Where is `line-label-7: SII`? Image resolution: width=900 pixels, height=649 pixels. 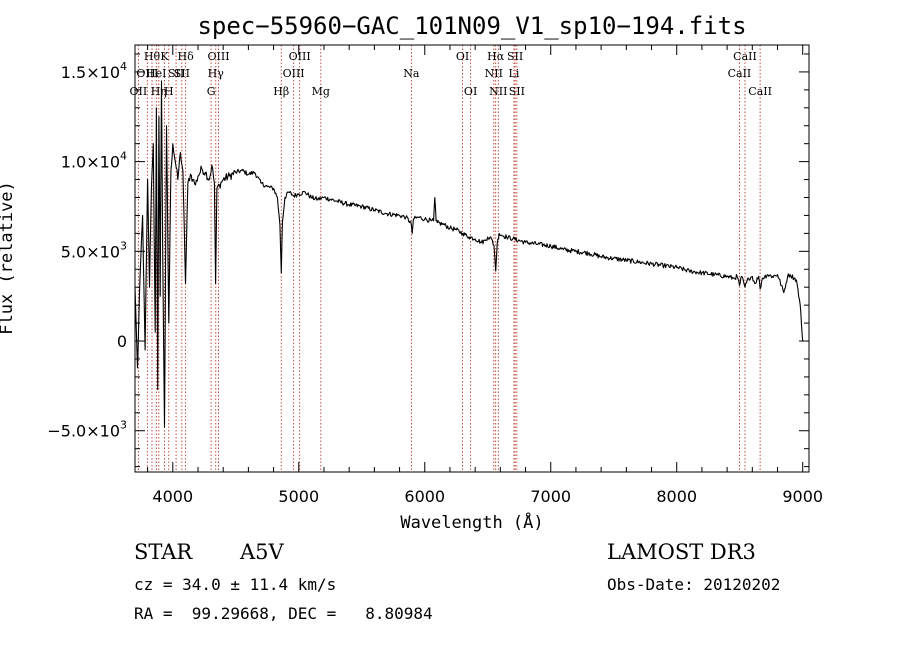 line-label-7: SII is located at coordinates (176, 73).